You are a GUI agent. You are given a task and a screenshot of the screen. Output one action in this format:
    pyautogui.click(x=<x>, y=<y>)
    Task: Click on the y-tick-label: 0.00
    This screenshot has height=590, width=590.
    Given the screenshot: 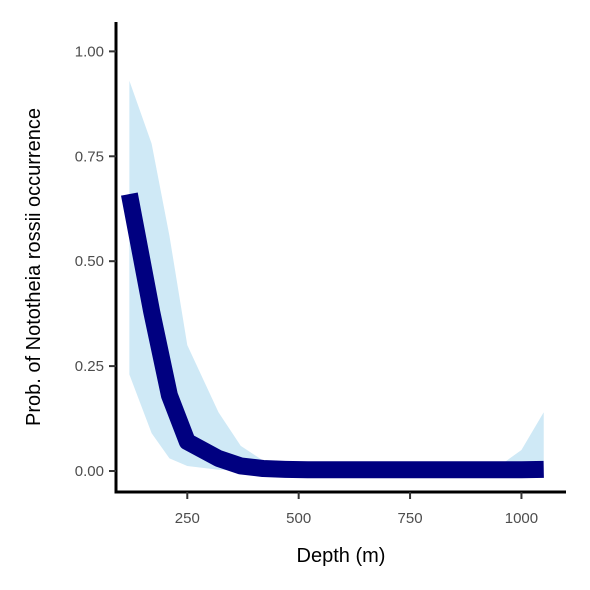 What is the action you would take?
    pyautogui.click(x=89, y=471)
    